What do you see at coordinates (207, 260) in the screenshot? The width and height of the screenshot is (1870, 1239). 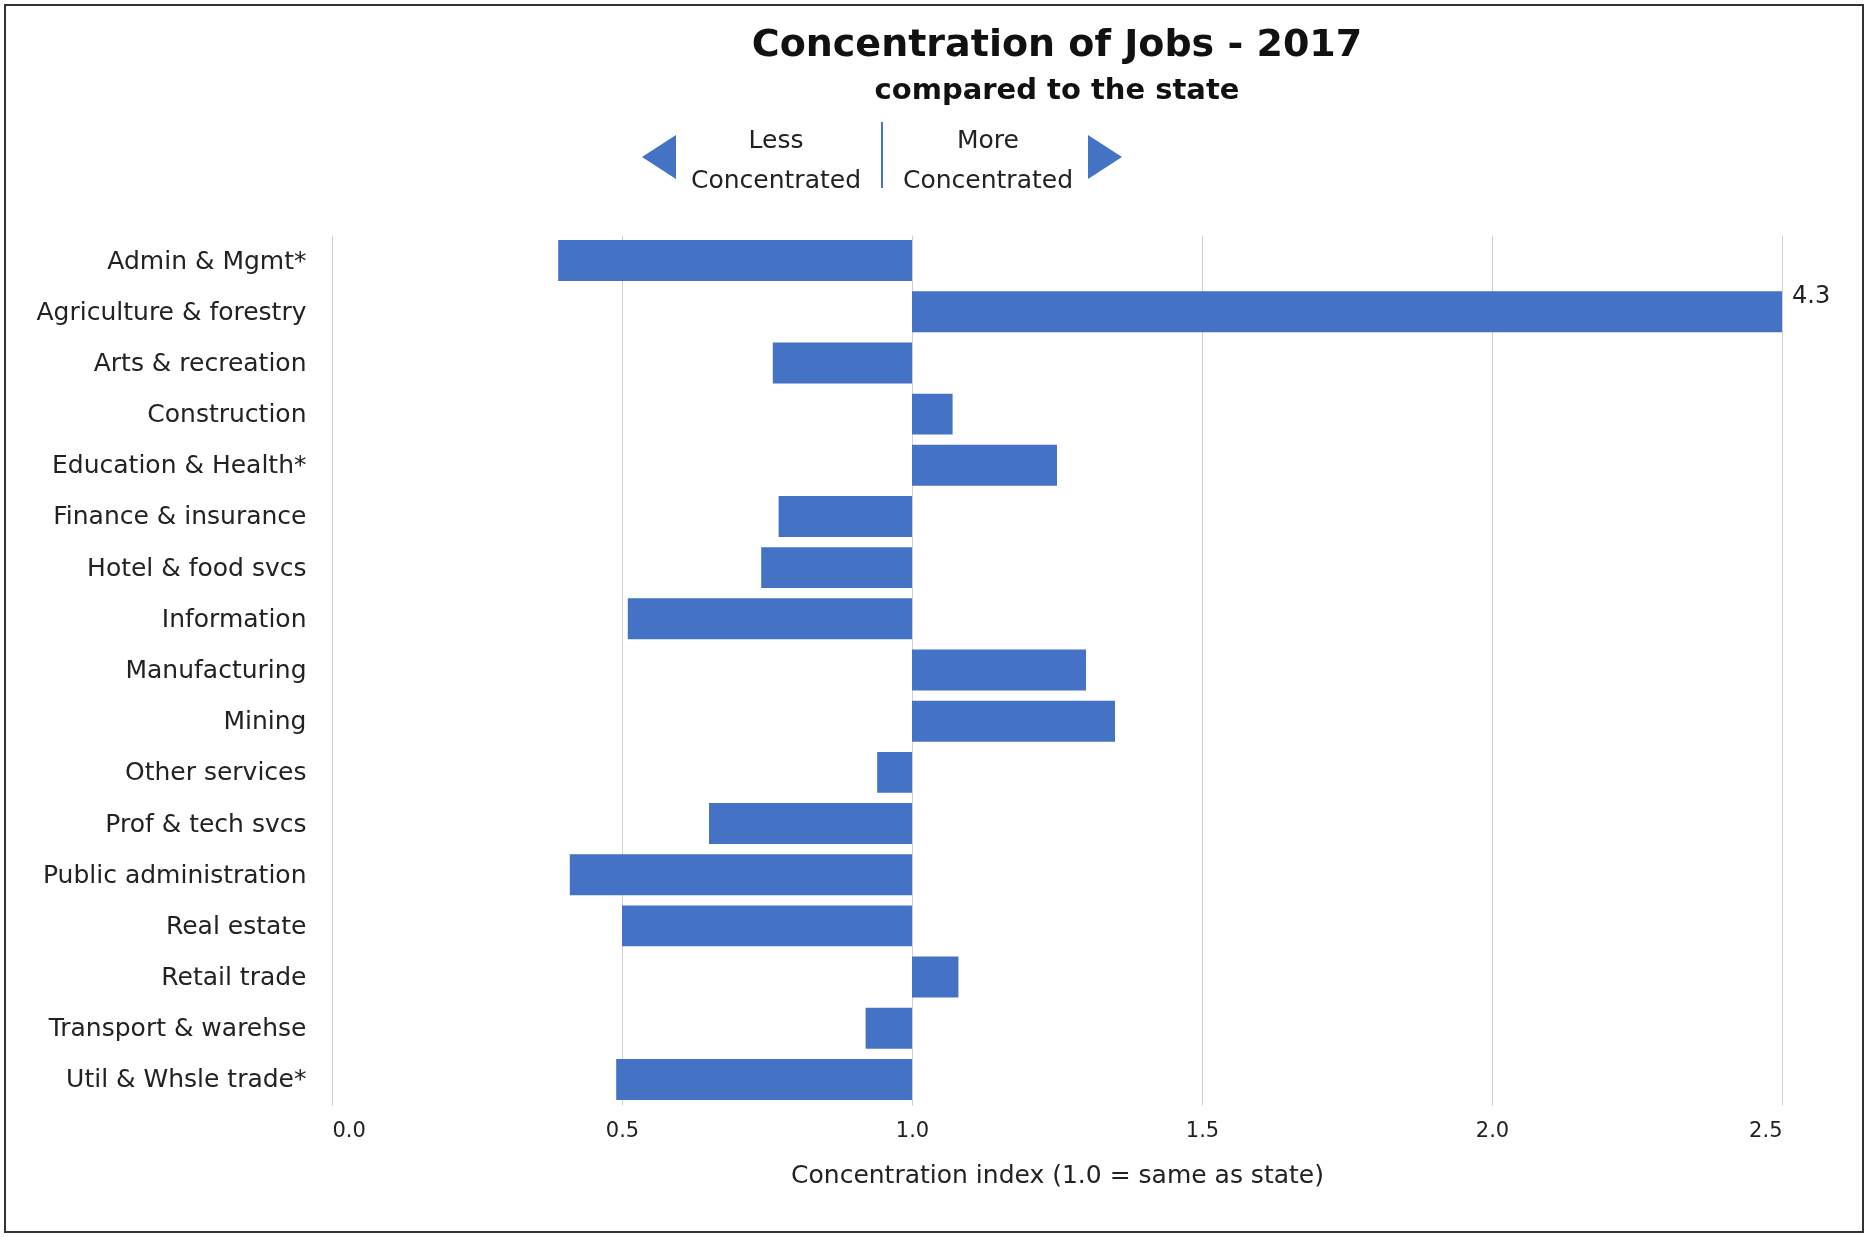 I see `y-tick-label: Admin & Mgmt*` at bounding box center [207, 260].